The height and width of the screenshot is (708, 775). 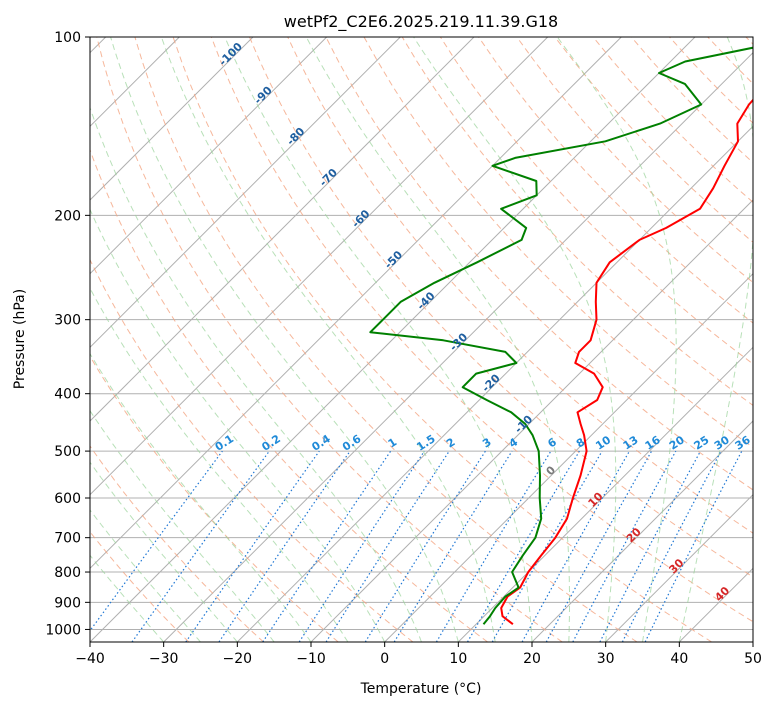 What do you see at coordinates (421, 689) in the screenshot?
I see `x-axis-label: Temperature (°C)` at bounding box center [421, 689].